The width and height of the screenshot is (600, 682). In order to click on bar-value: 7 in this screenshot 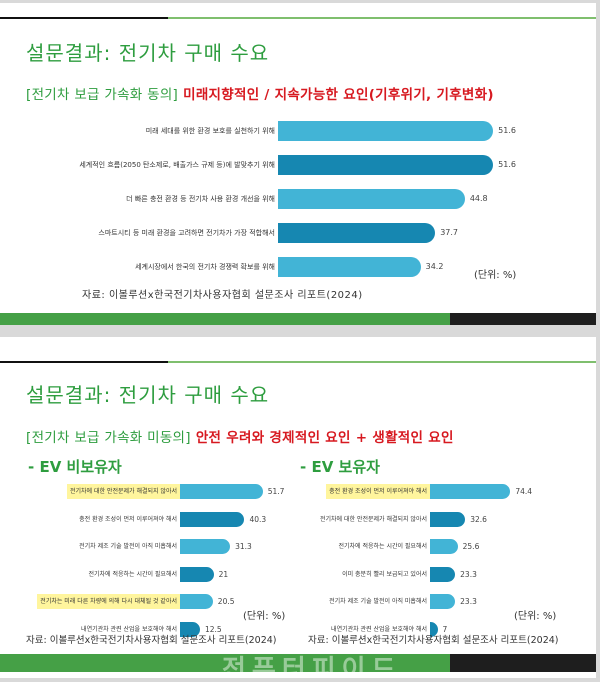, I will do `click(445, 629)`.